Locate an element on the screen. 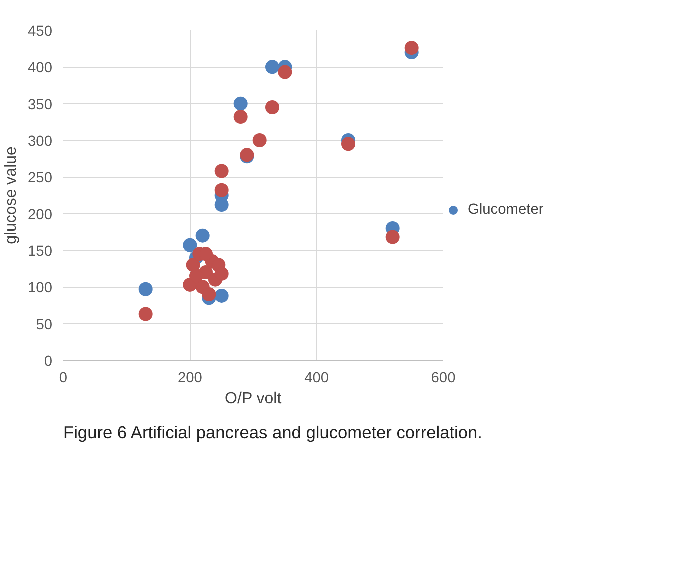 The height and width of the screenshot is (572, 678). x-tick-label: 0 is located at coordinates (63, 378).